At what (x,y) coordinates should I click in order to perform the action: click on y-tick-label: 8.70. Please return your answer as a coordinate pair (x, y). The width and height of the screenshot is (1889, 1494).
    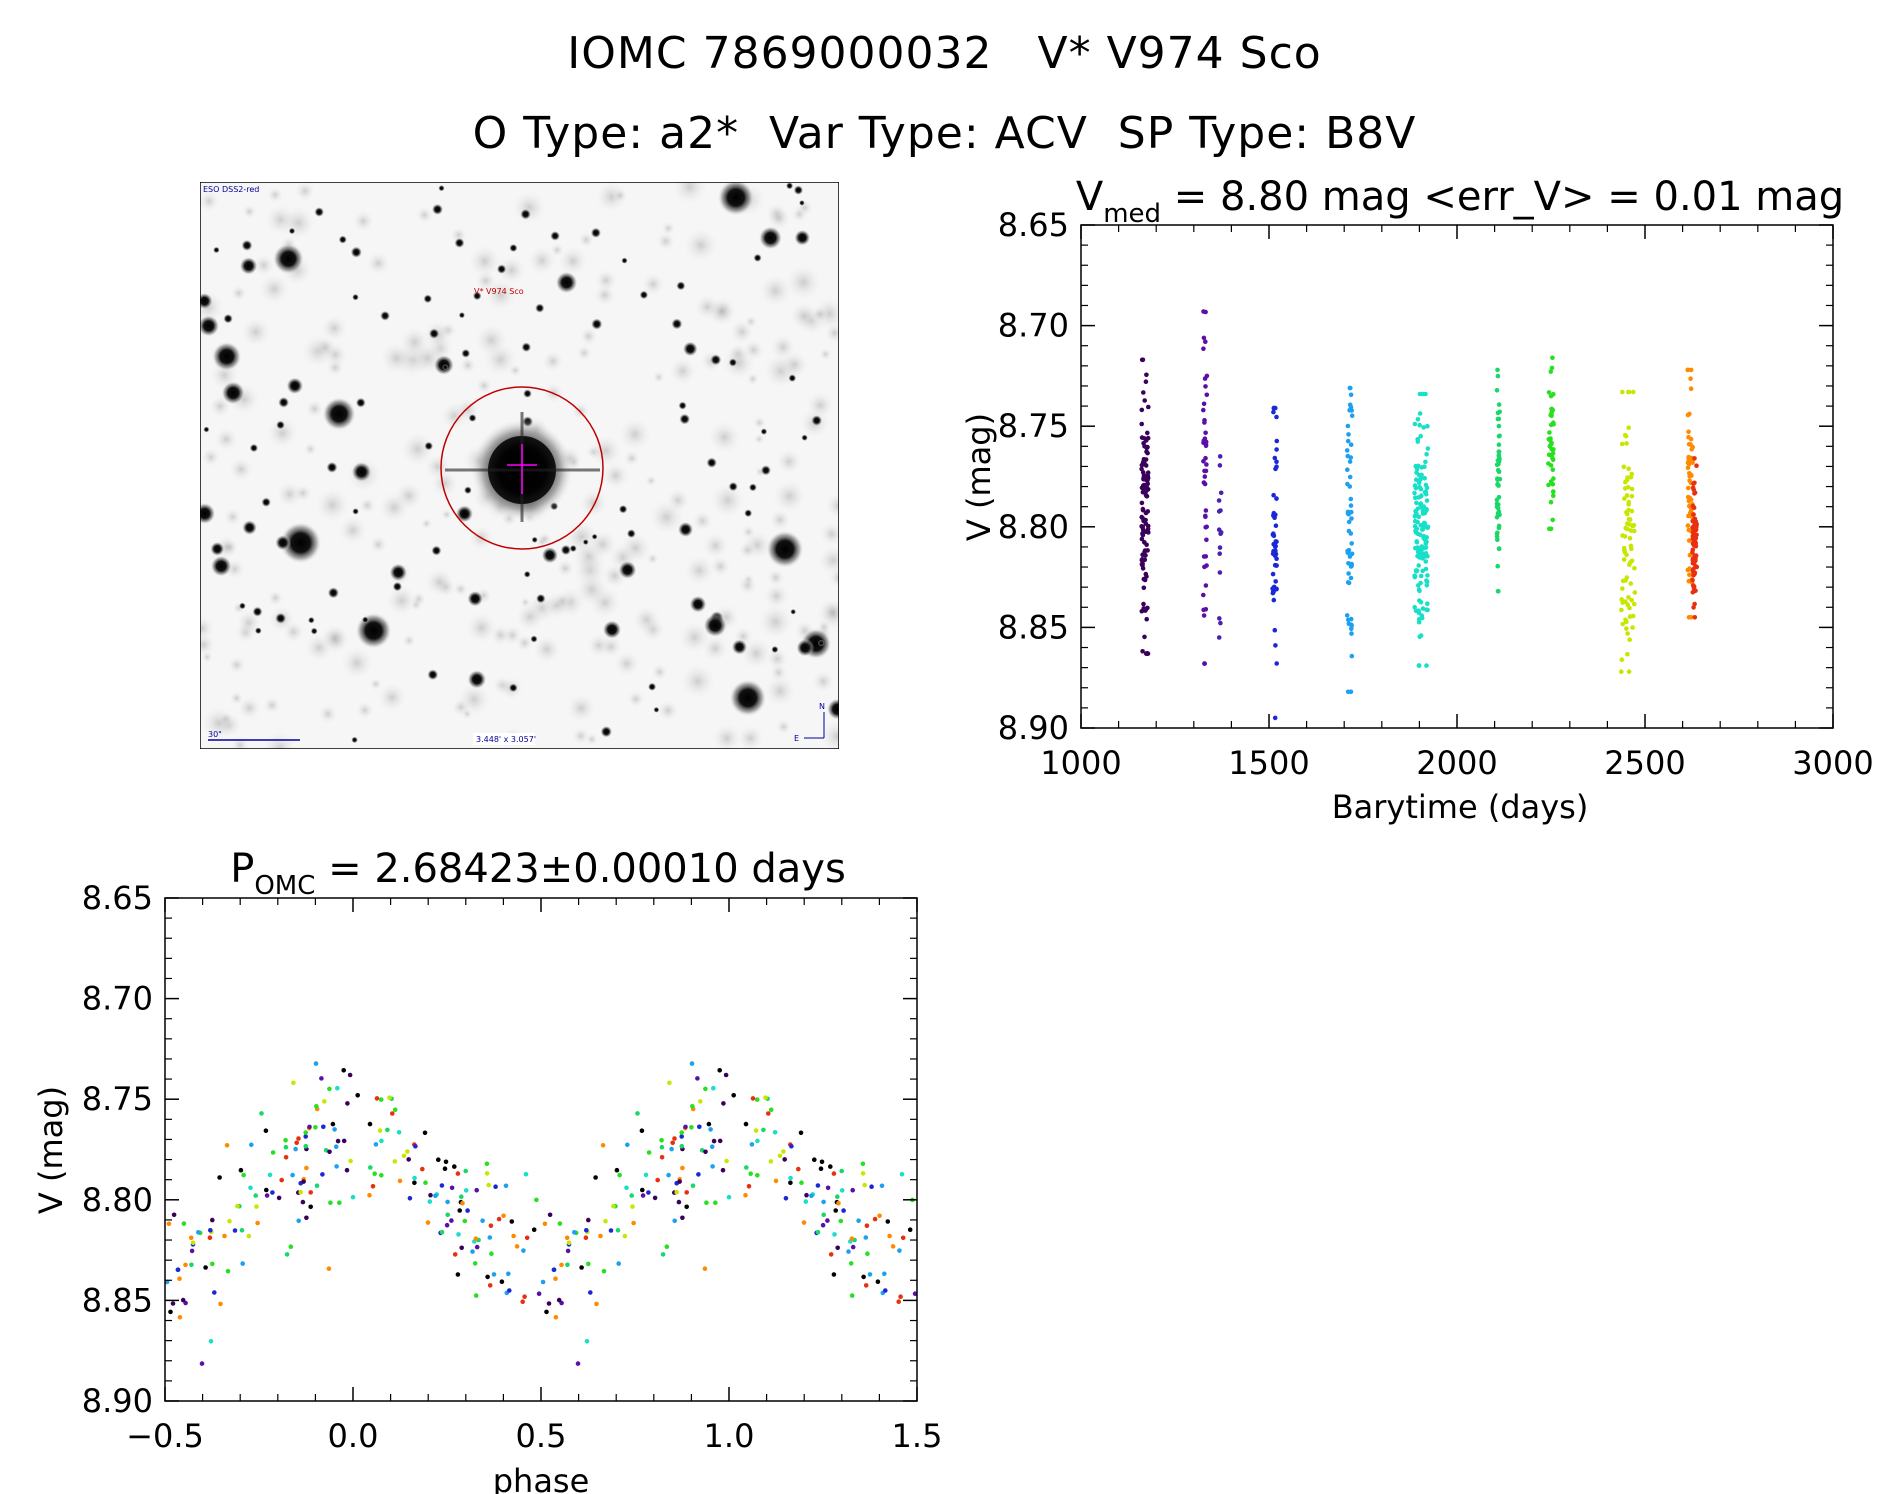
    Looking at the image, I should click on (1033, 326).